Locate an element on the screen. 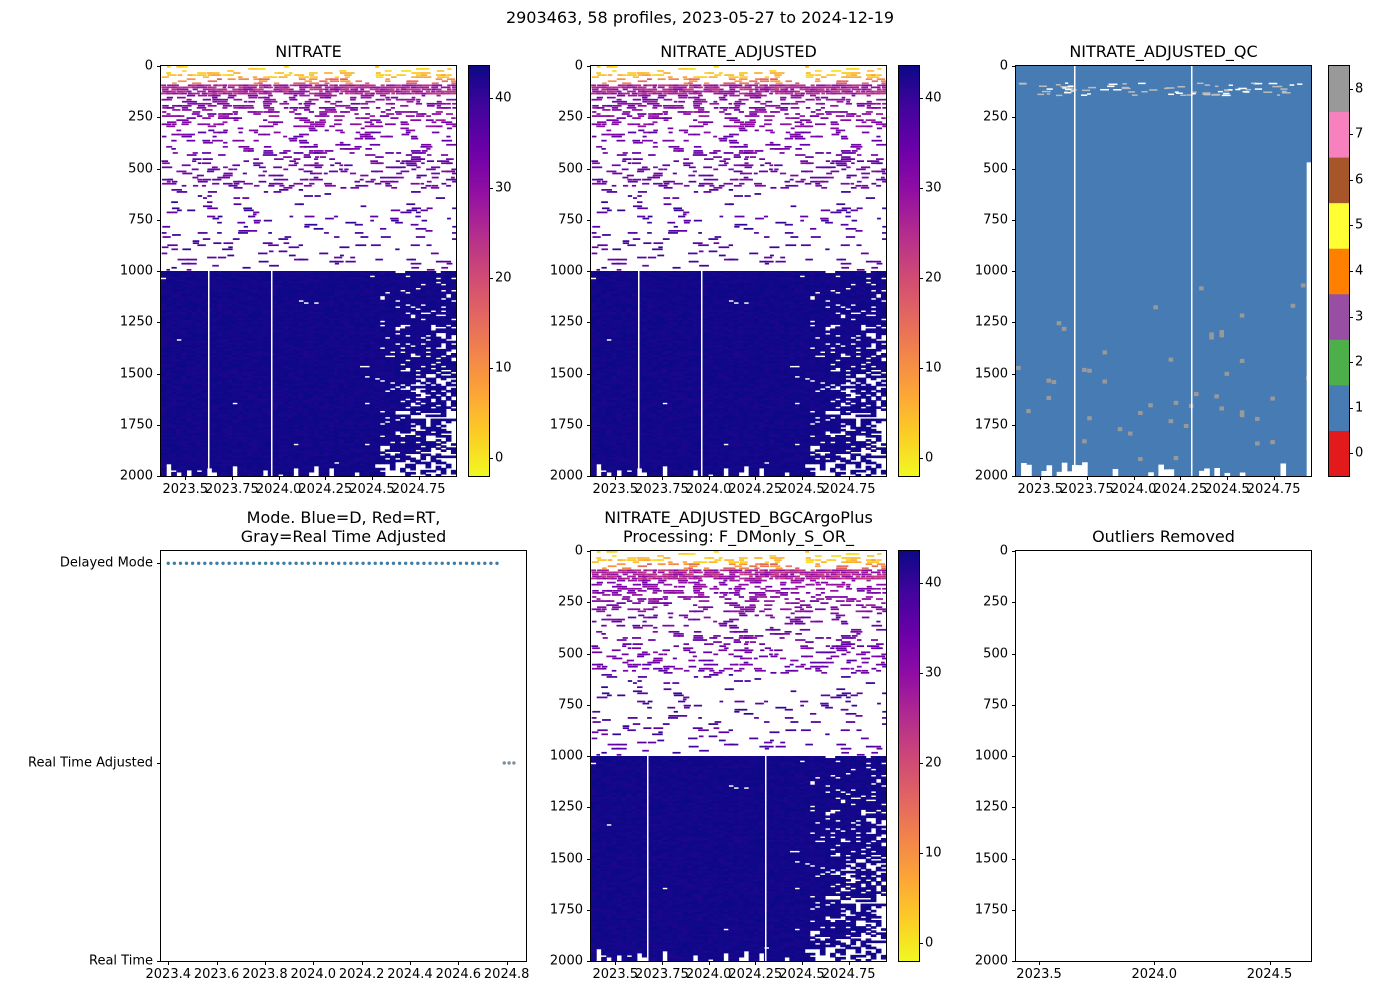  colorbar-nitrate-adjusted-canvas is located at coordinates (909, 271).